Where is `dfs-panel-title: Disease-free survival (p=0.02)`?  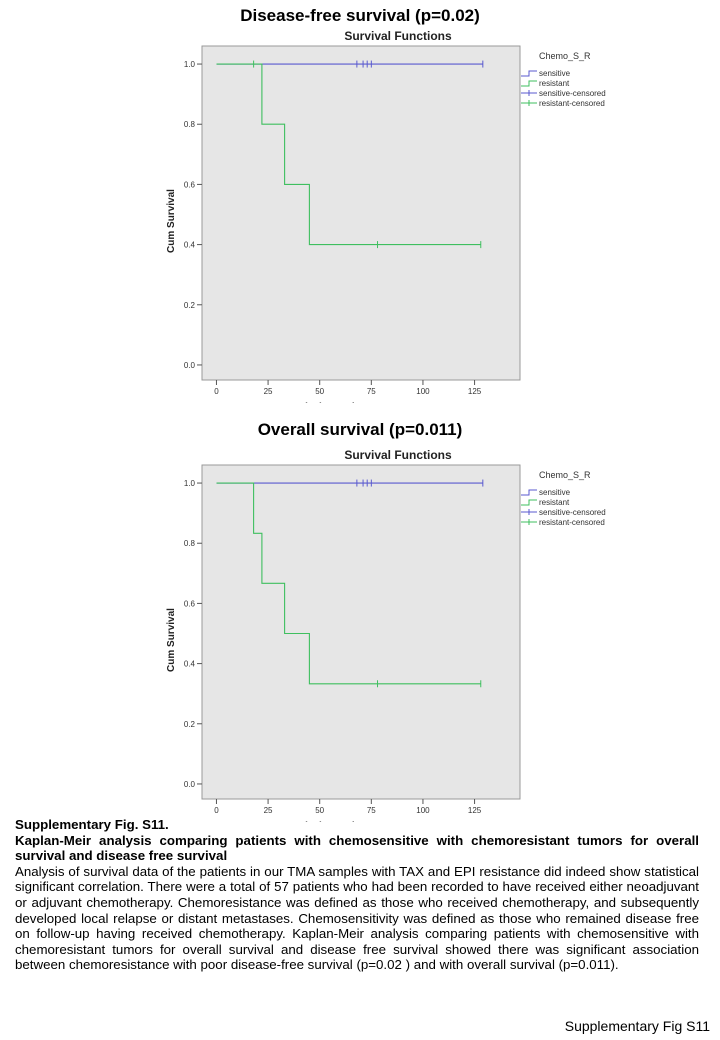
dfs-panel-title: Disease-free survival (p=0.02) is located at coordinates (360, 15).